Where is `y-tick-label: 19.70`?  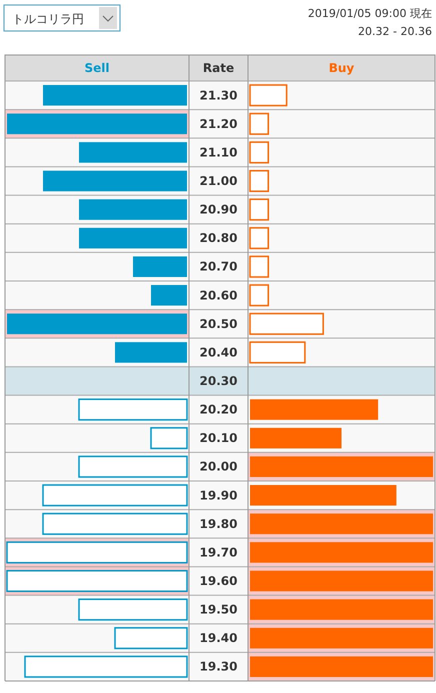 y-tick-label: 19.70 is located at coordinates (219, 552).